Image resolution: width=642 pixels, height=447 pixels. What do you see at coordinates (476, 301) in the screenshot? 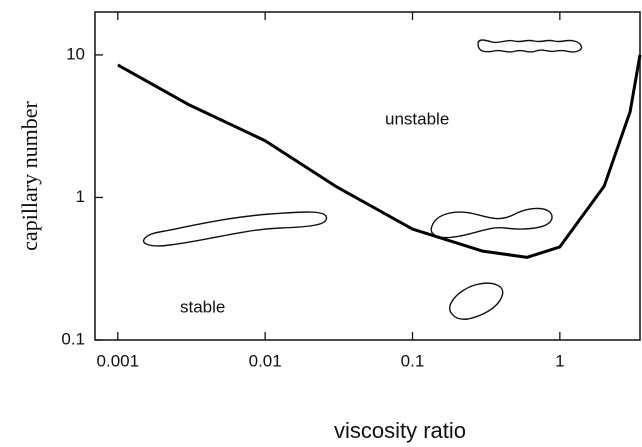
I see `droplet-ellipse` at bounding box center [476, 301].